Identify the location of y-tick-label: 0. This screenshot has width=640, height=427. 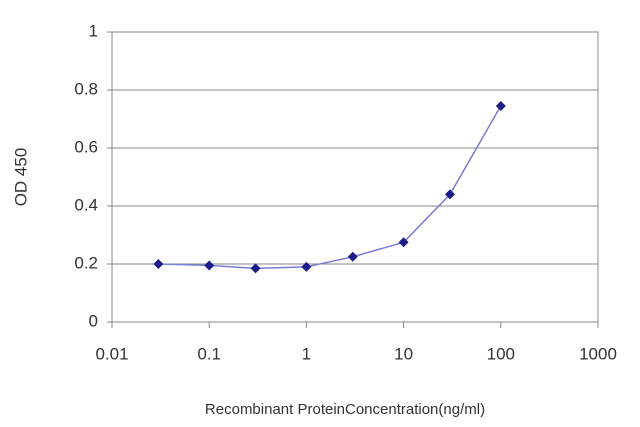
(93, 320).